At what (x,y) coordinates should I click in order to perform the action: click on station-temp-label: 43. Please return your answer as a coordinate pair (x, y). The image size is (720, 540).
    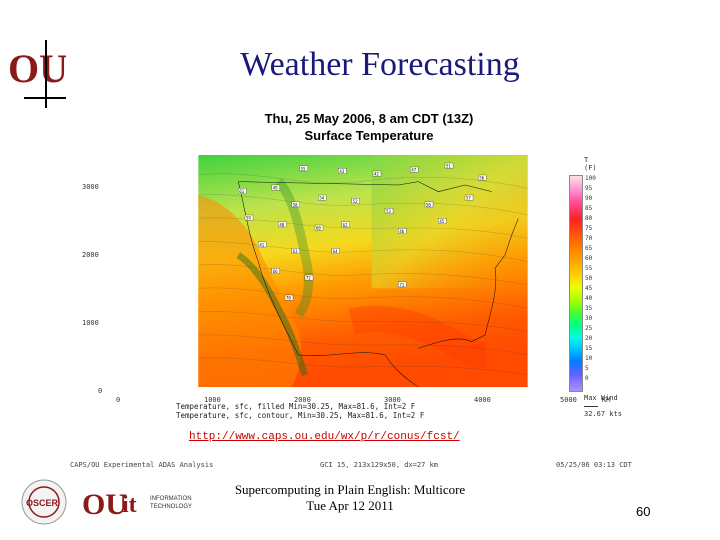
    Looking at the image, I should click on (341, 171).